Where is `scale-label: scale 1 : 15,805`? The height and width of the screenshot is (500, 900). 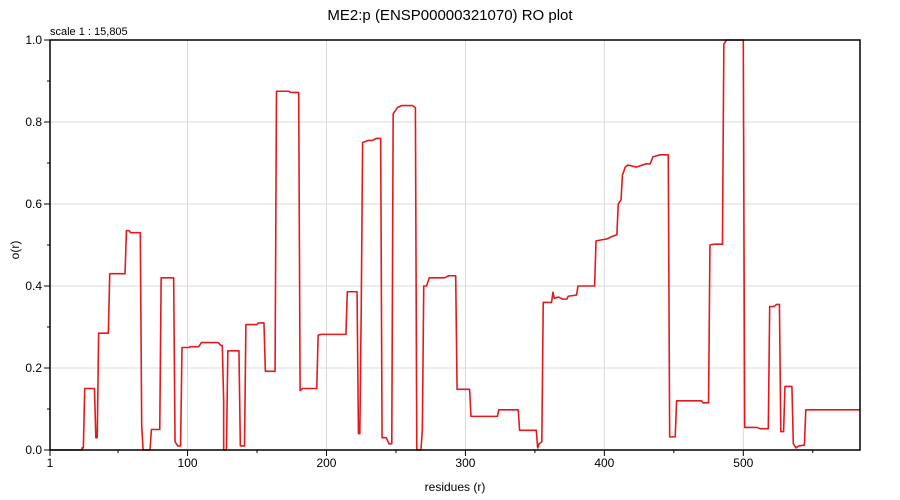 scale-label: scale 1 : 15,805 is located at coordinates (89, 32).